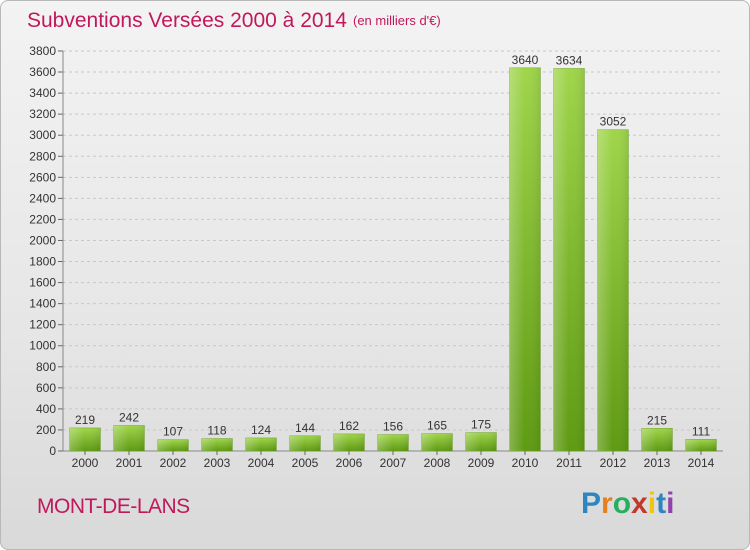 Image resolution: width=750 pixels, height=550 pixels. I want to click on y-tick-label: 1400, so click(42, 304).